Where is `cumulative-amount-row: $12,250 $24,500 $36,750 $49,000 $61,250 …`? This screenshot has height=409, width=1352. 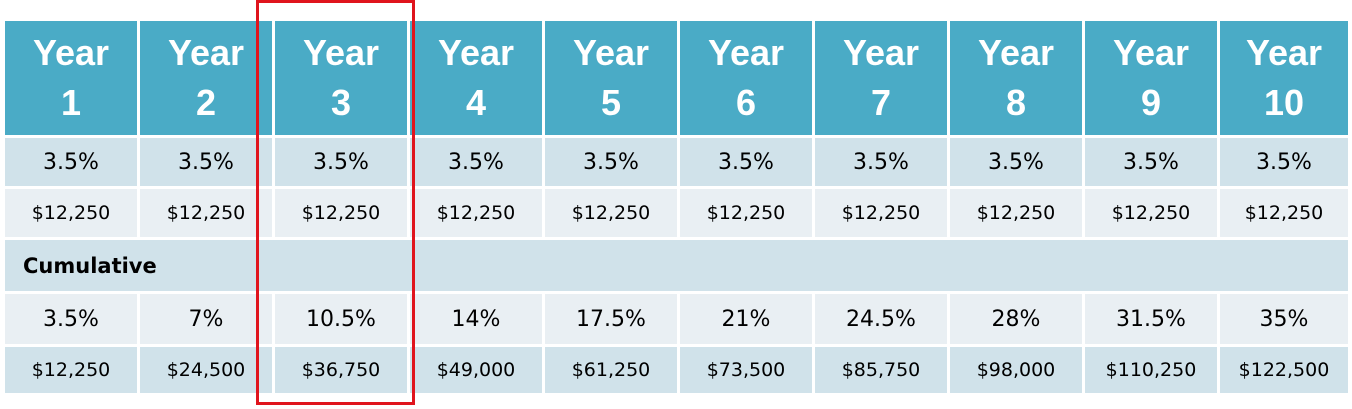 cumulative-amount-row: $12,250 $24,500 $36,750 $49,000 $61,250 … is located at coordinates (676, 370).